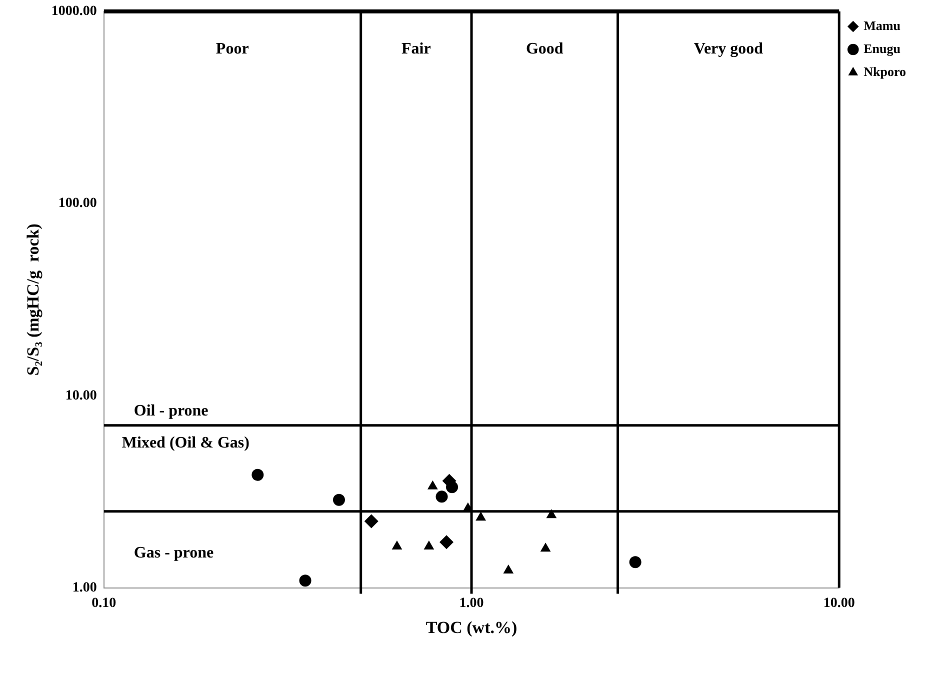  I want to click on annotation: Mixed (Oil & Gas), so click(186, 443).